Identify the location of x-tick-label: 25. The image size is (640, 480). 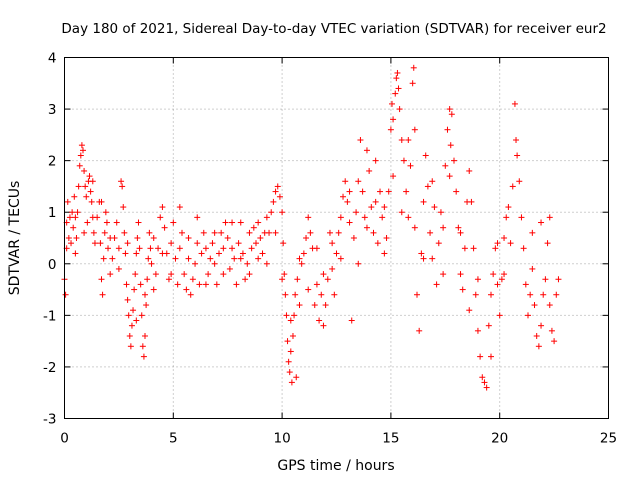
(608, 439).